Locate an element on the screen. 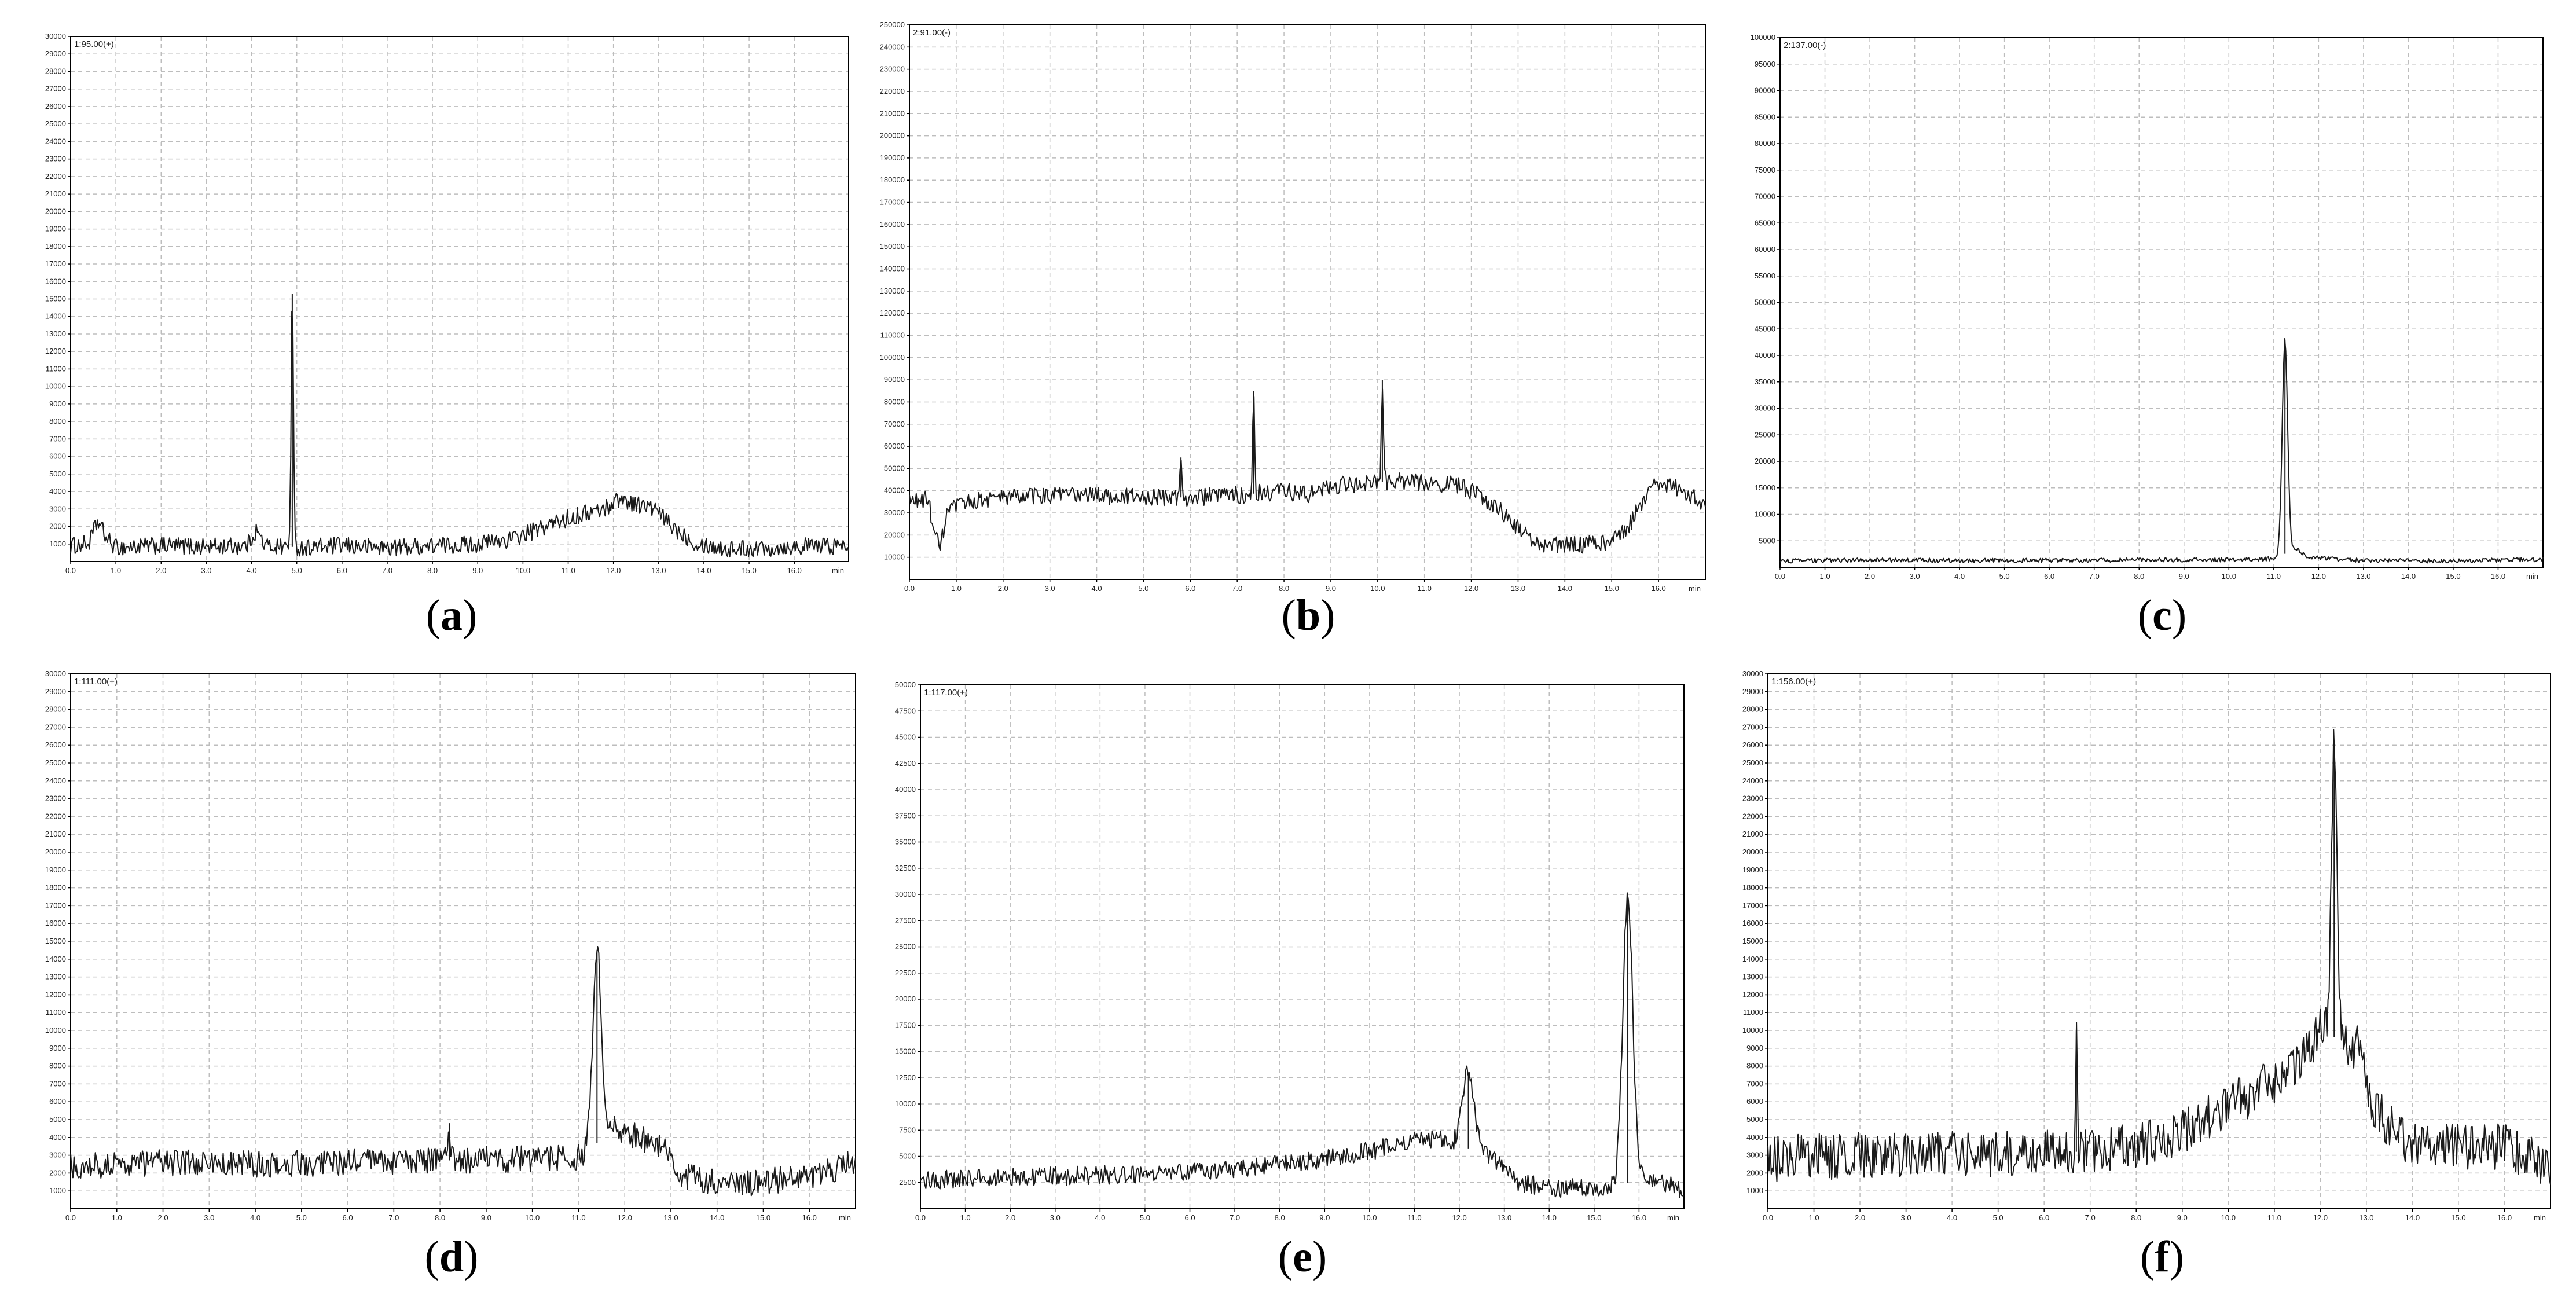 Image resolution: width=2576 pixels, height=1306 pixels. y-tick-label: 47500 is located at coordinates (905, 710).